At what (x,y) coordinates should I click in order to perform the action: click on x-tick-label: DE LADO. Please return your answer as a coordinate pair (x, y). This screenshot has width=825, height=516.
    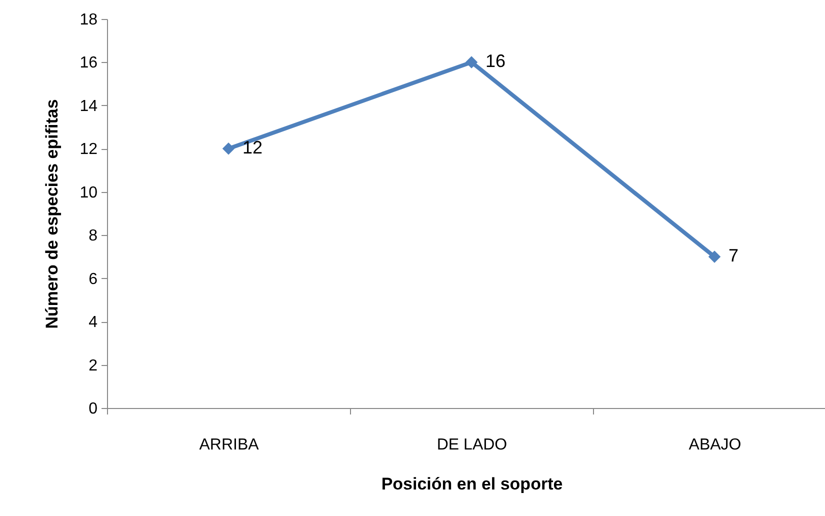
    Looking at the image, I should click on (472, 445).